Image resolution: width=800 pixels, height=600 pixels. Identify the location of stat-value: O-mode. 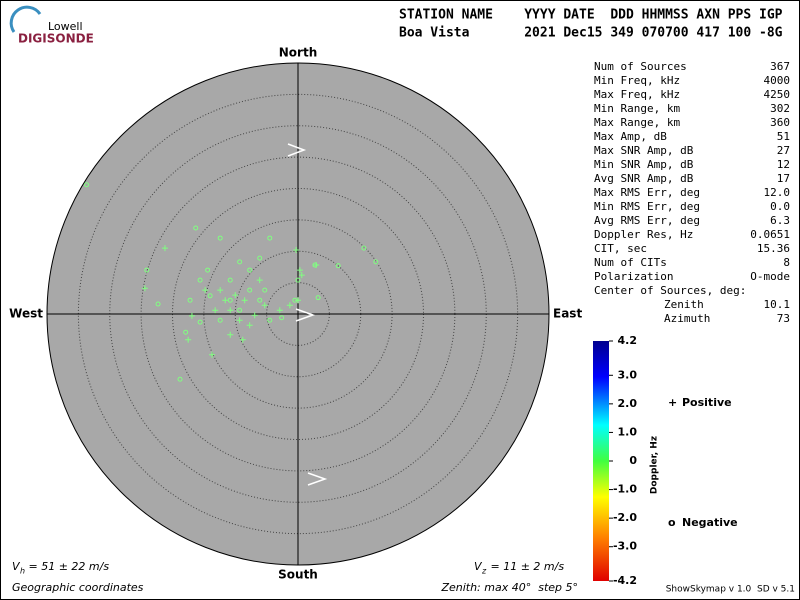
(770, 276).